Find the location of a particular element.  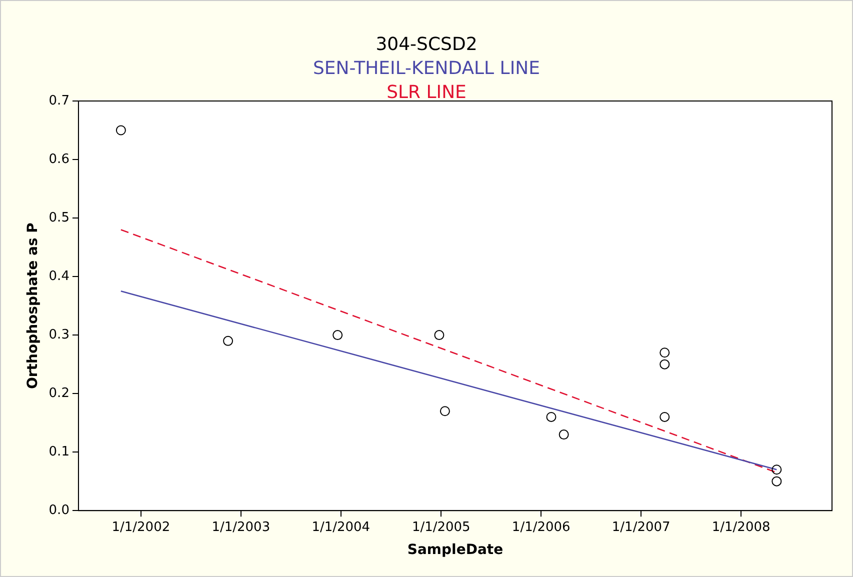

text: SLR LINE is located at coordinates (426, 92).